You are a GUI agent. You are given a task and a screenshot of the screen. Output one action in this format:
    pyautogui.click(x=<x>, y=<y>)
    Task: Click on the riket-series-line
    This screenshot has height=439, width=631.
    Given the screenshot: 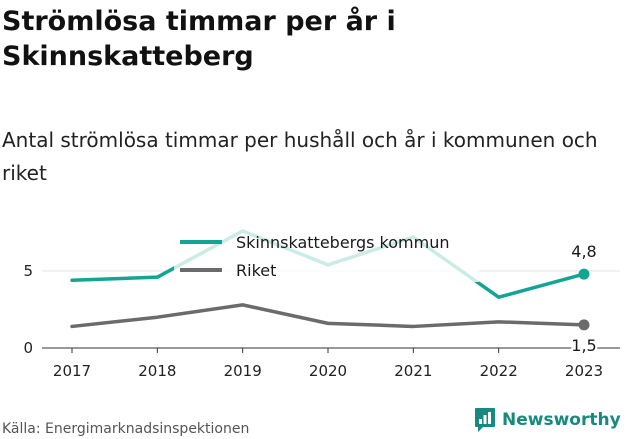 What is the action you would take?
    pyautogui.click(x=328, y=316)
    